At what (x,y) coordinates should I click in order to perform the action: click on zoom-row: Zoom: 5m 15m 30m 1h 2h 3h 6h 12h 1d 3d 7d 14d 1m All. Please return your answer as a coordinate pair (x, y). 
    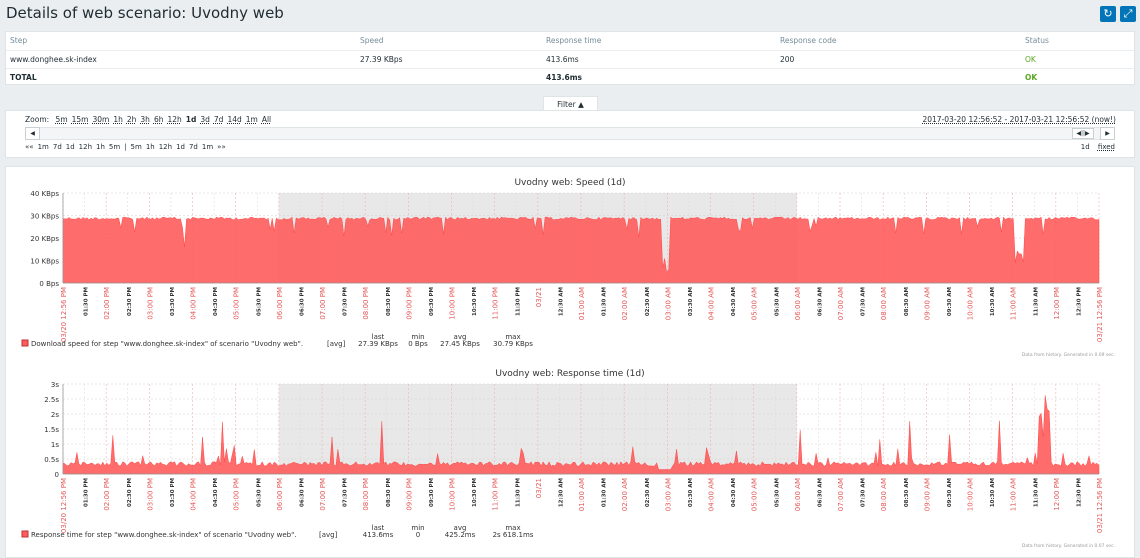
    Looking at the image, I should click on (150, 119).